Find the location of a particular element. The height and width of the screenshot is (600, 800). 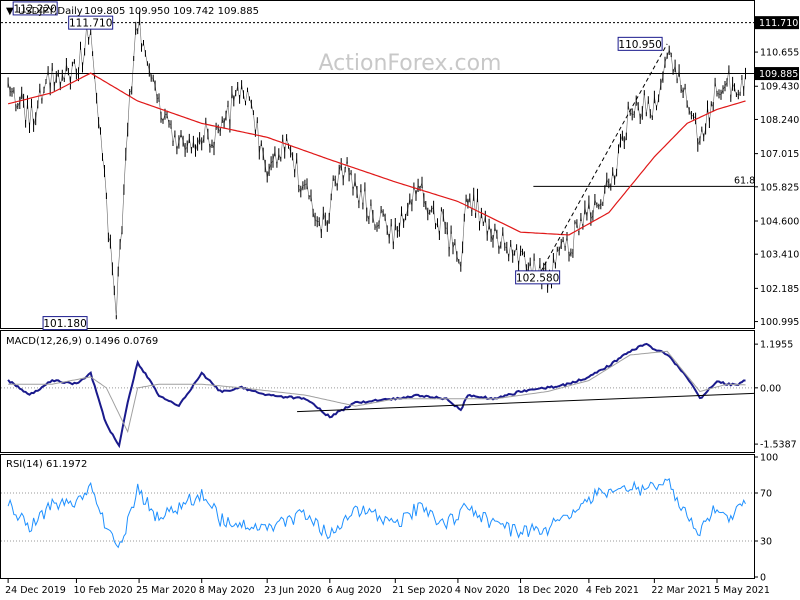

symbol-label: USDJPY,Daily is located at coordinates (50, 11).